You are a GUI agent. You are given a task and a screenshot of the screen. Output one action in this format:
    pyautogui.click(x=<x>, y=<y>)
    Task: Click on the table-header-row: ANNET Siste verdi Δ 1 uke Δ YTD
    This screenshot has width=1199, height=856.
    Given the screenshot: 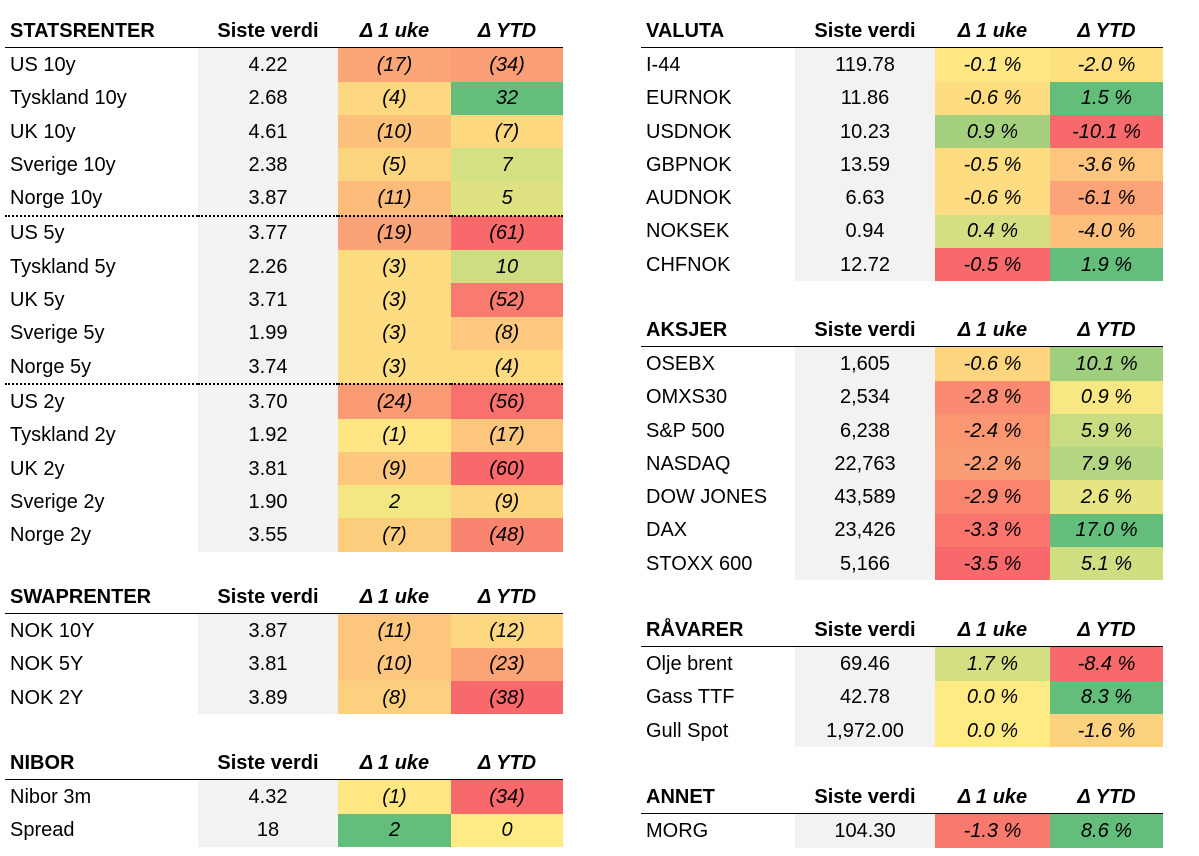 What is the action you would take?
    pyautogui.click(x=902, y=797)
    